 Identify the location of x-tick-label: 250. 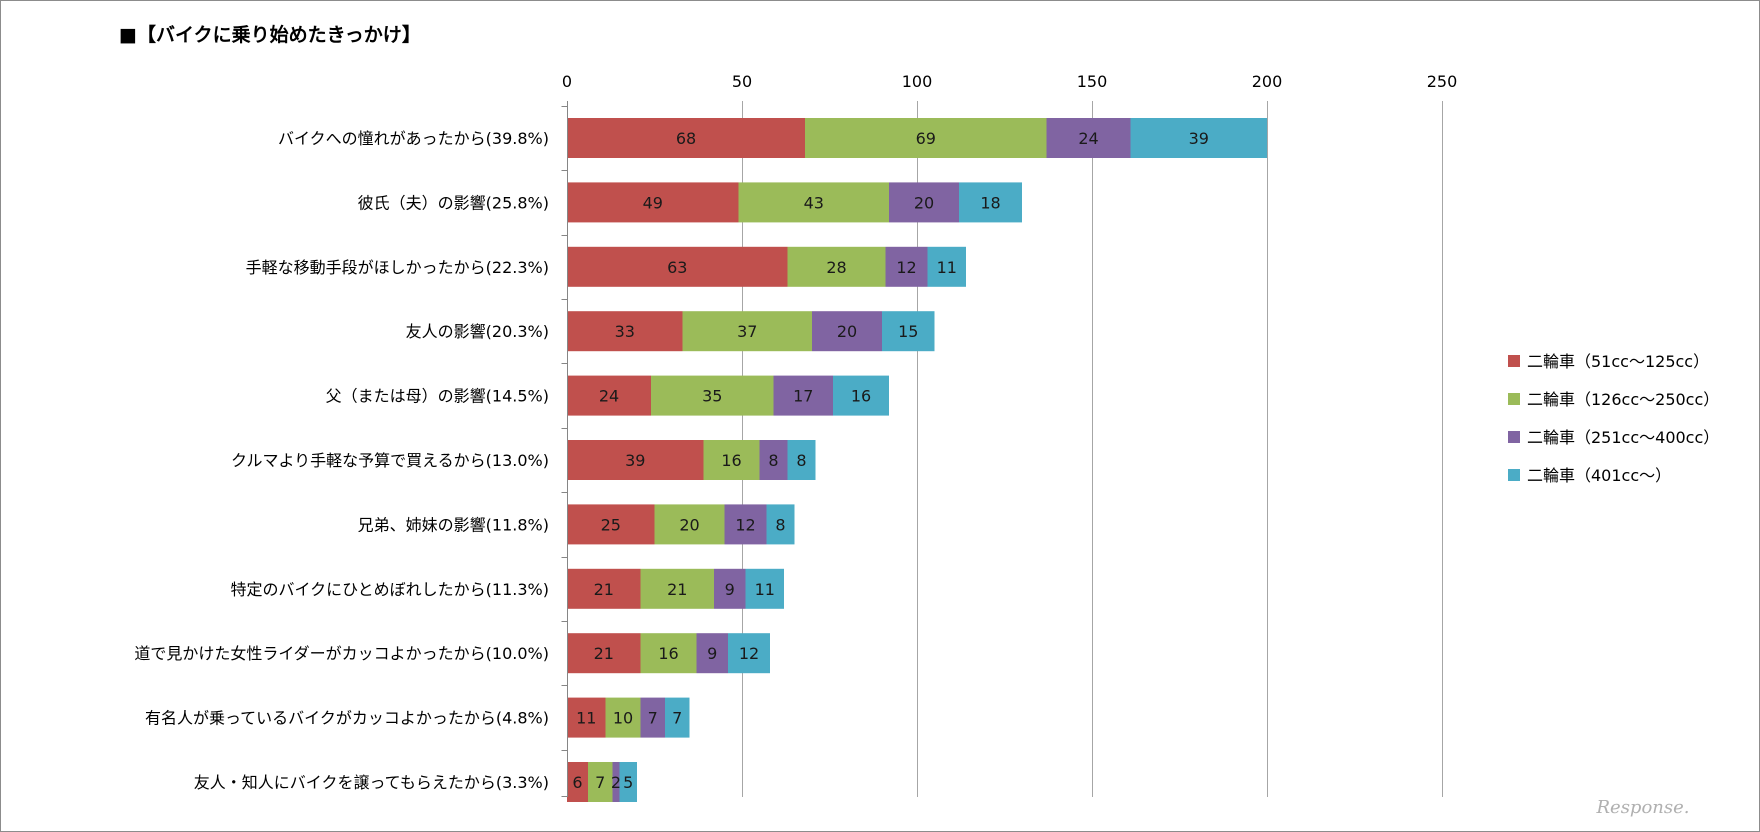
(1442, 81).